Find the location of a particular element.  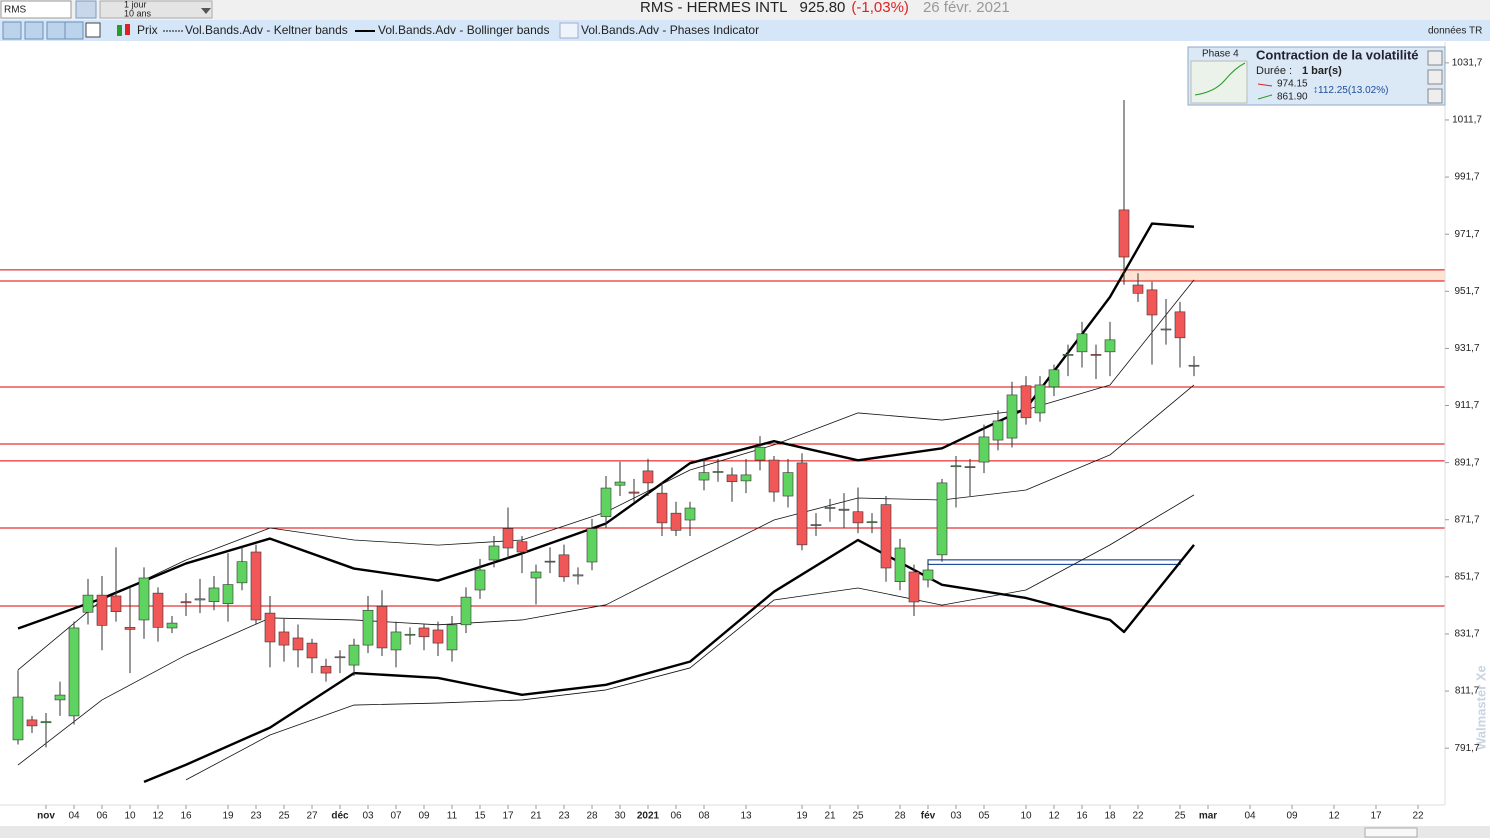

symbol-input is located at coordinates (36, 9).